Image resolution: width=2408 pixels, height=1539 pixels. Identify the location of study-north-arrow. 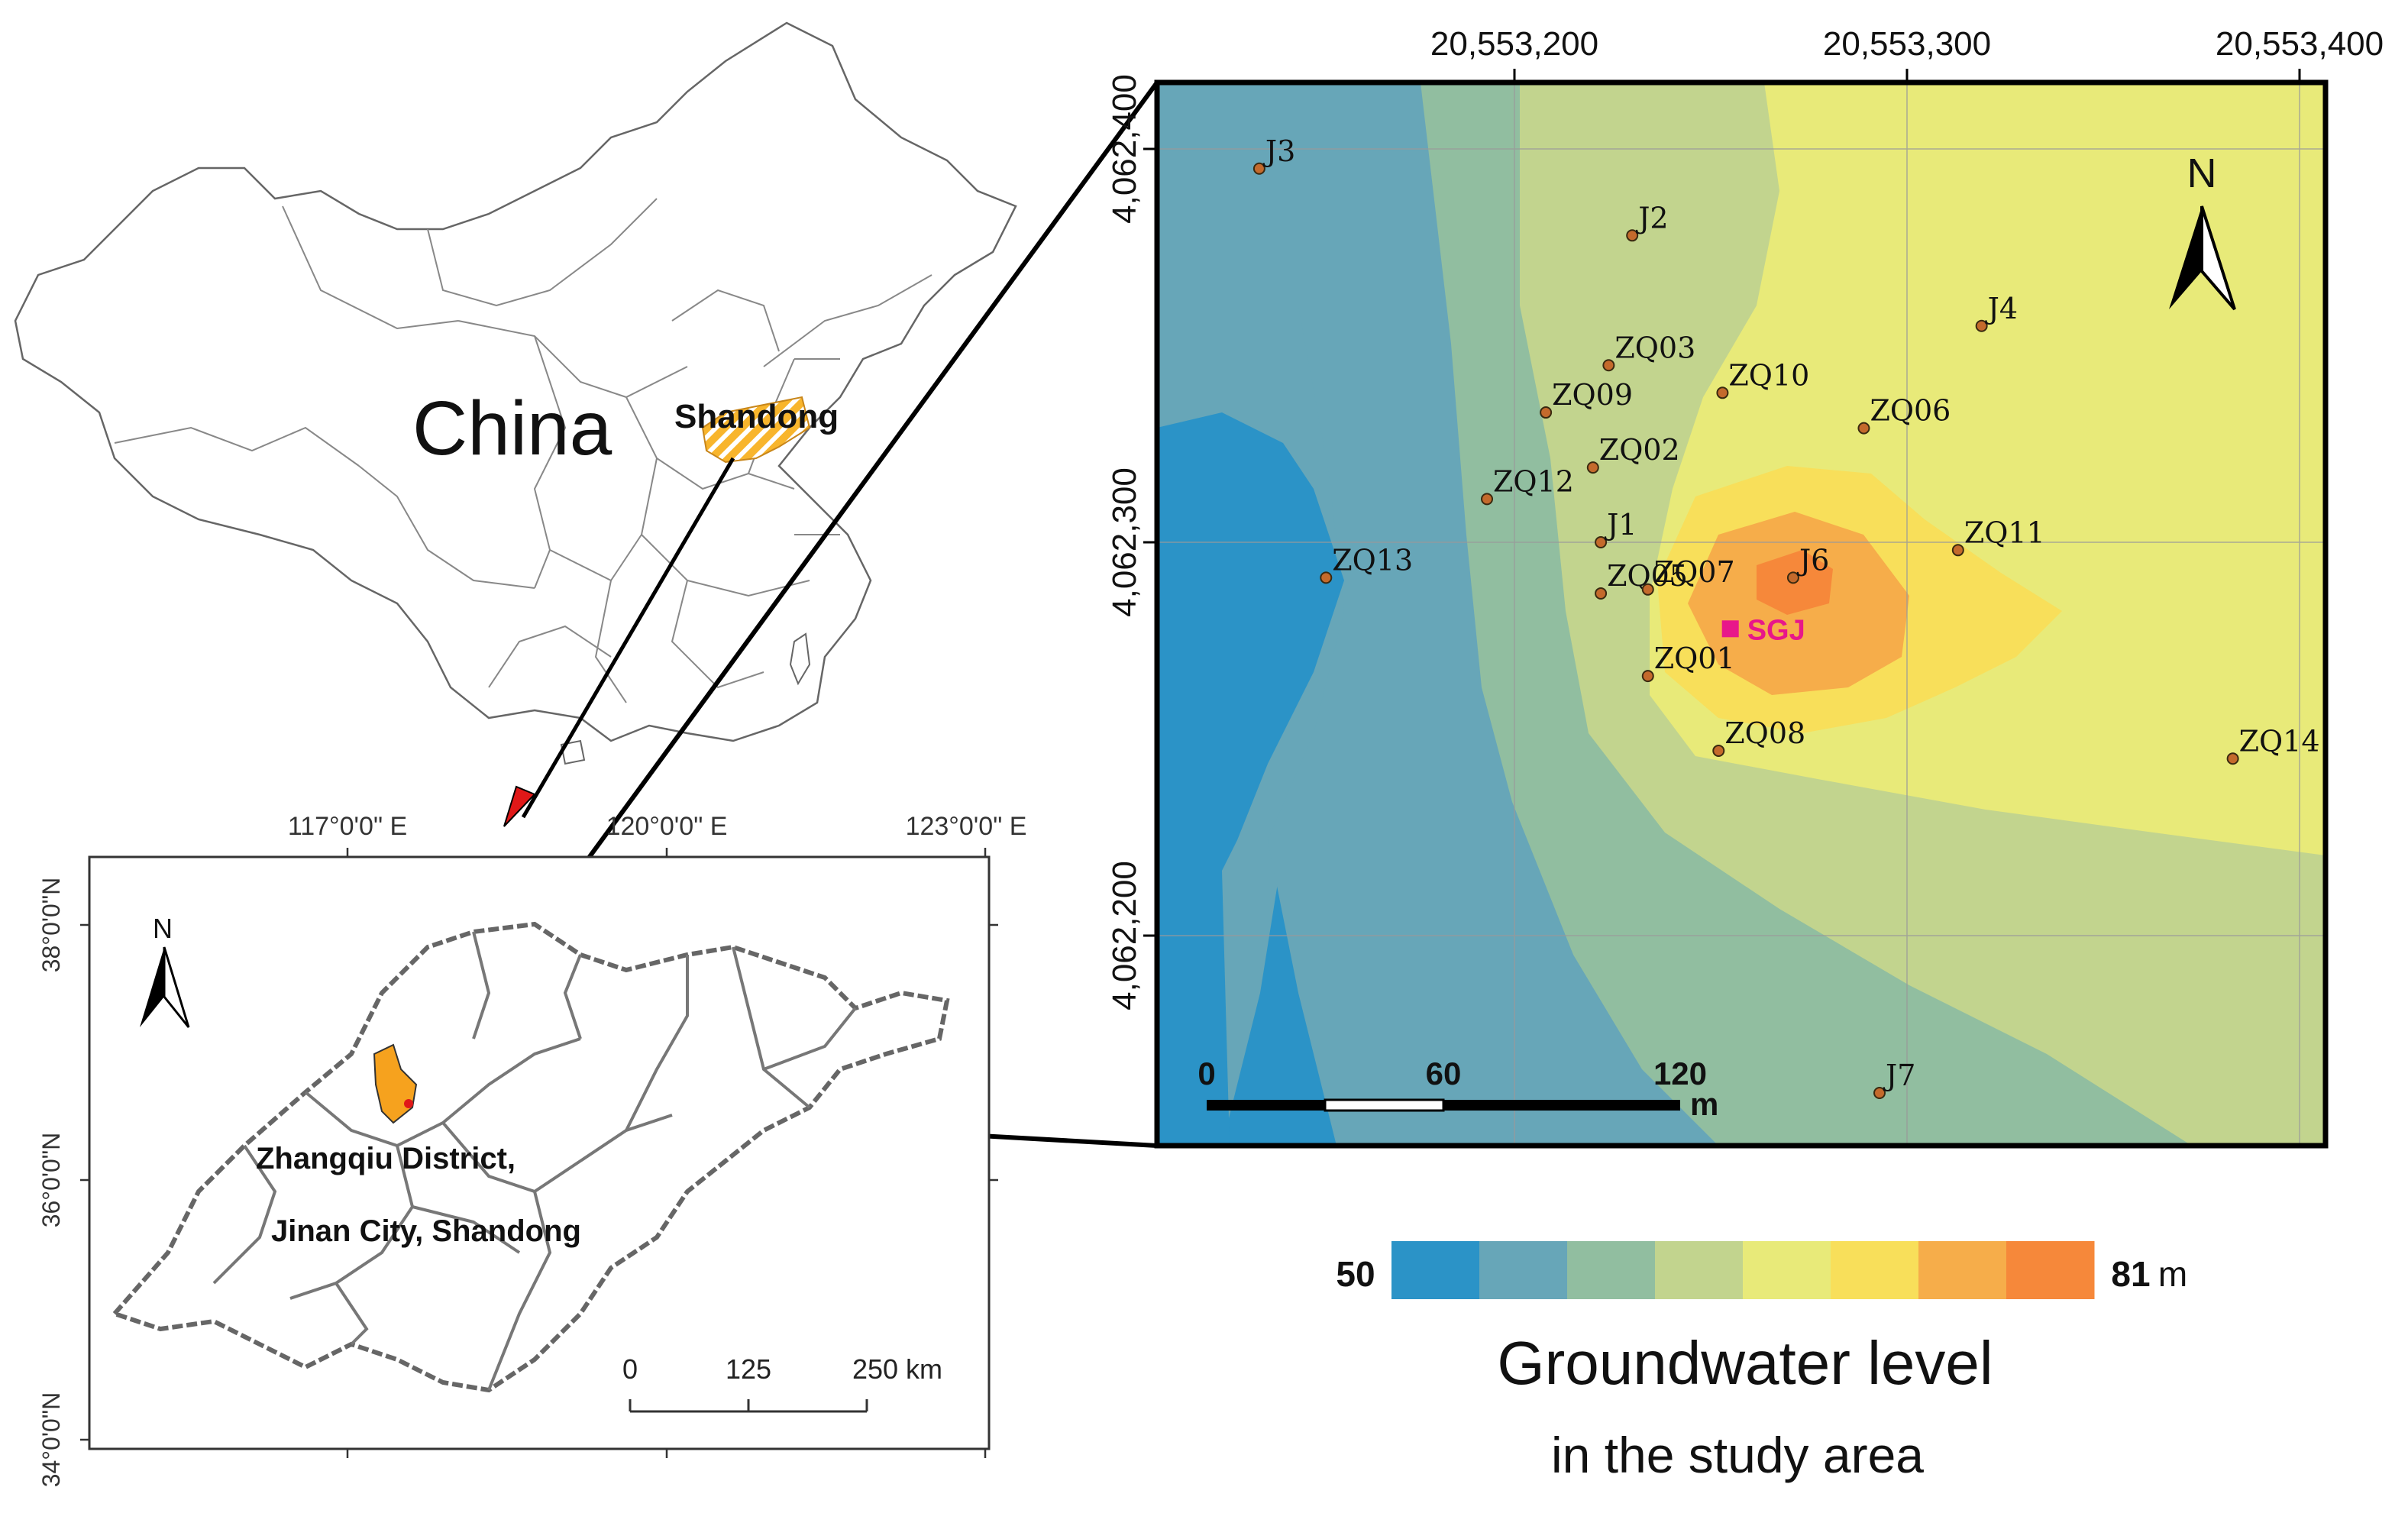
(2202, 258).